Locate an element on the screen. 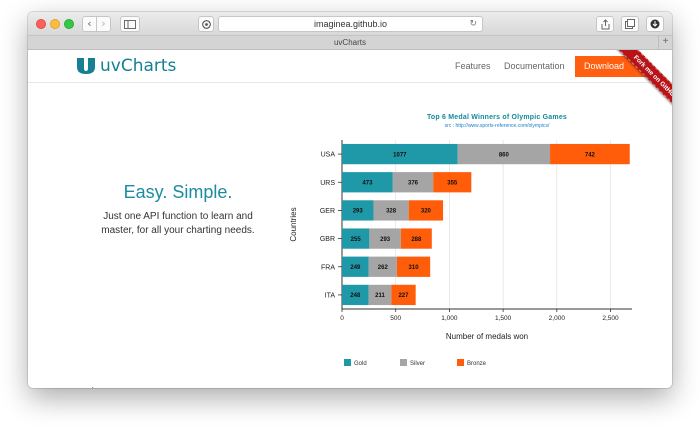  hero-title: Easy. Simple. is located at coordinates (178, 192).